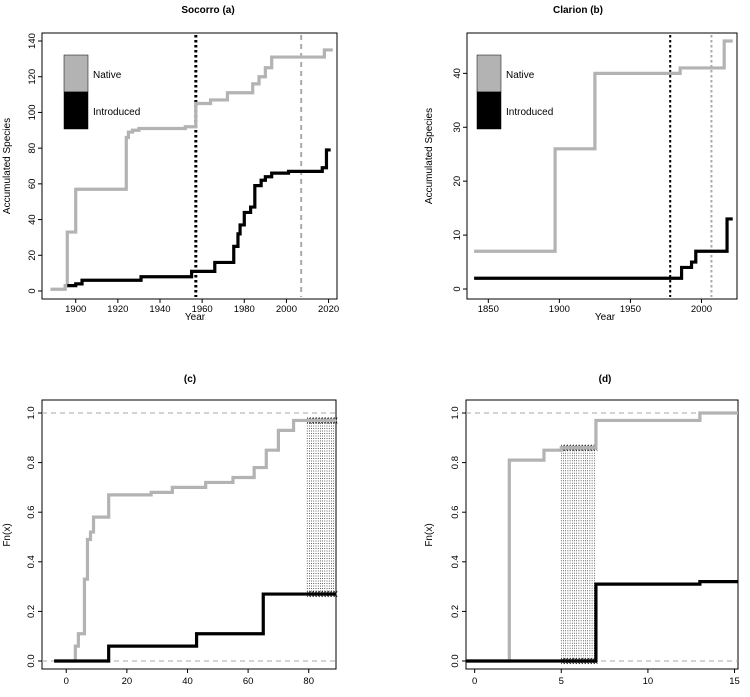 The width and height of the screenshot is (750, 697). What do you see at coordinates (734, 681) in the screenshot?
I see `x-tick-label: 15` at bounding box center [734, 681].